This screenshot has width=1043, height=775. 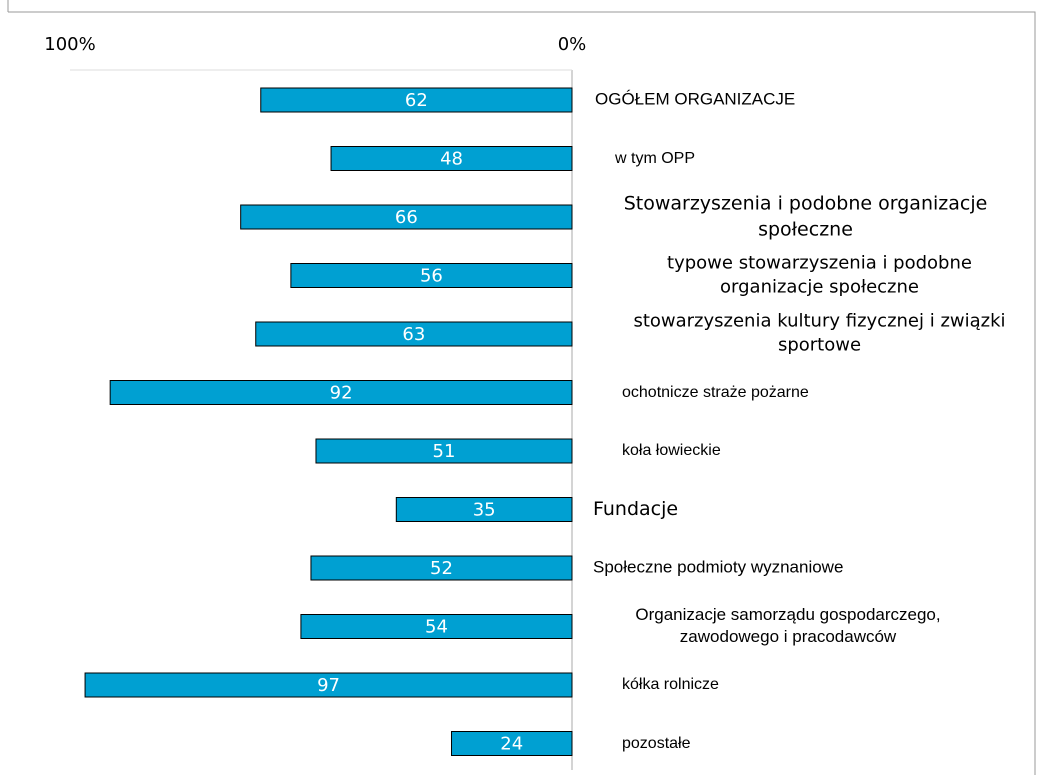 I want to click on data-label: 62, so click(x=416, y=100).